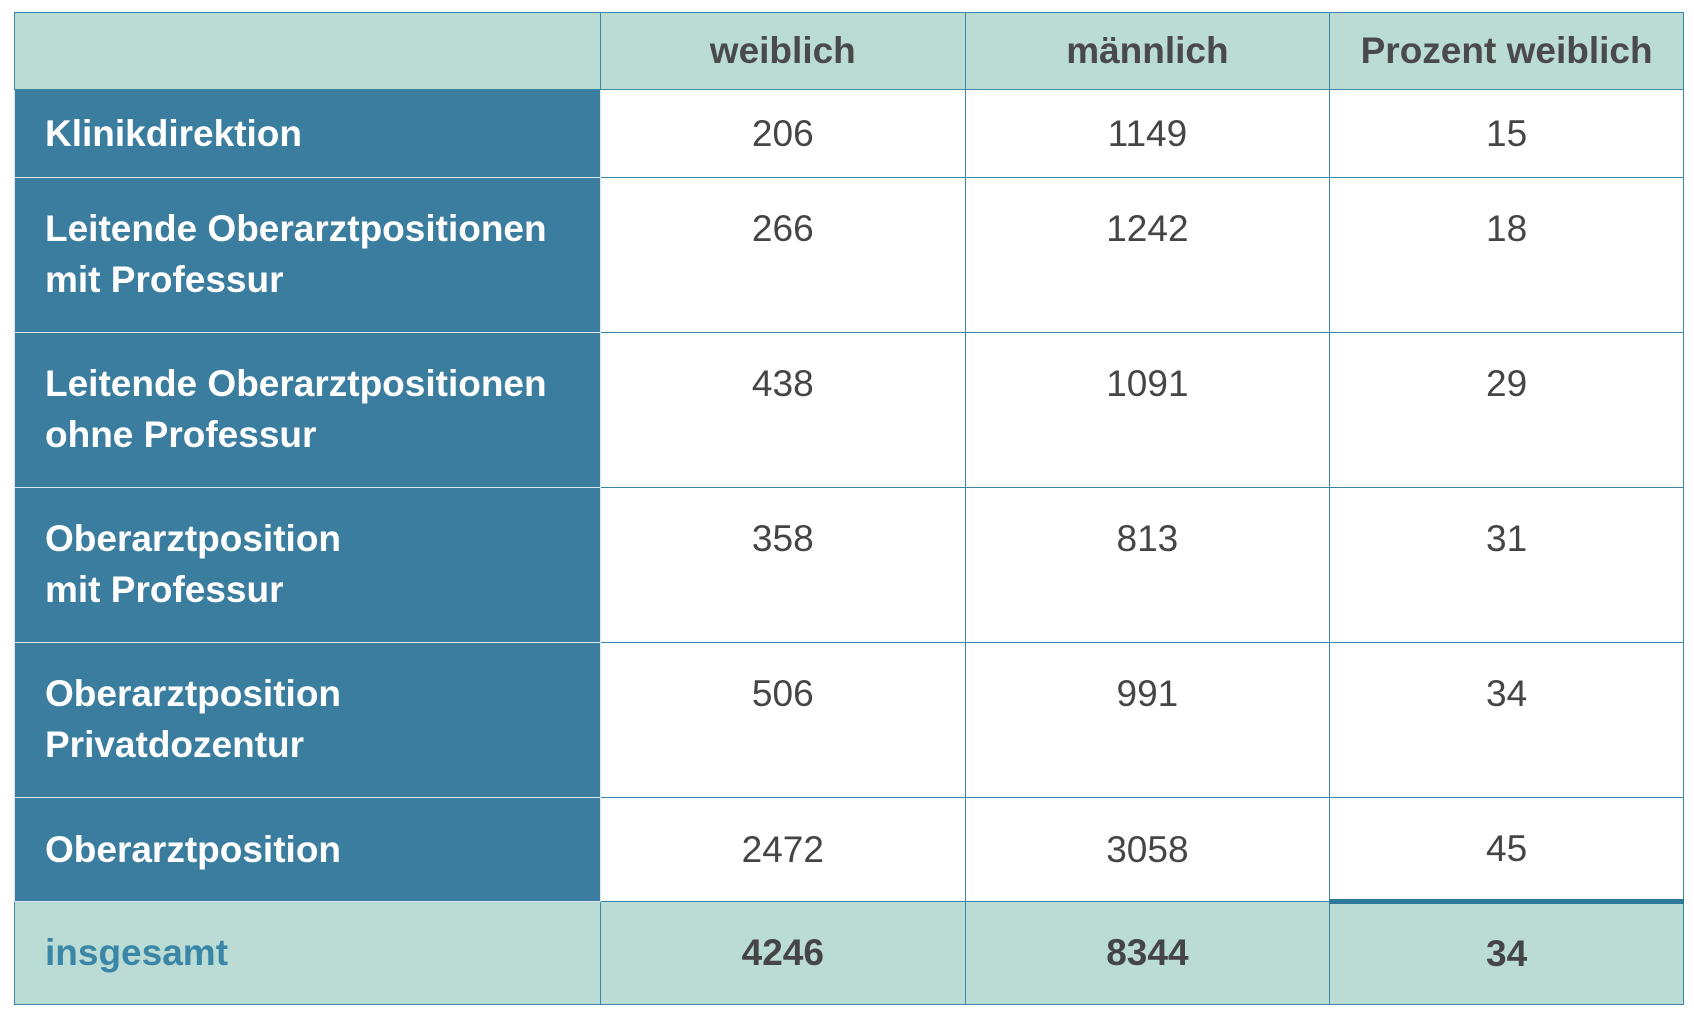 This screenshot has width=1694, height=1018. What do you see at coordinates (1147, 720) in the screenshot?
I see `cell-maennlich: 991` at bounding box center [1147, 720].